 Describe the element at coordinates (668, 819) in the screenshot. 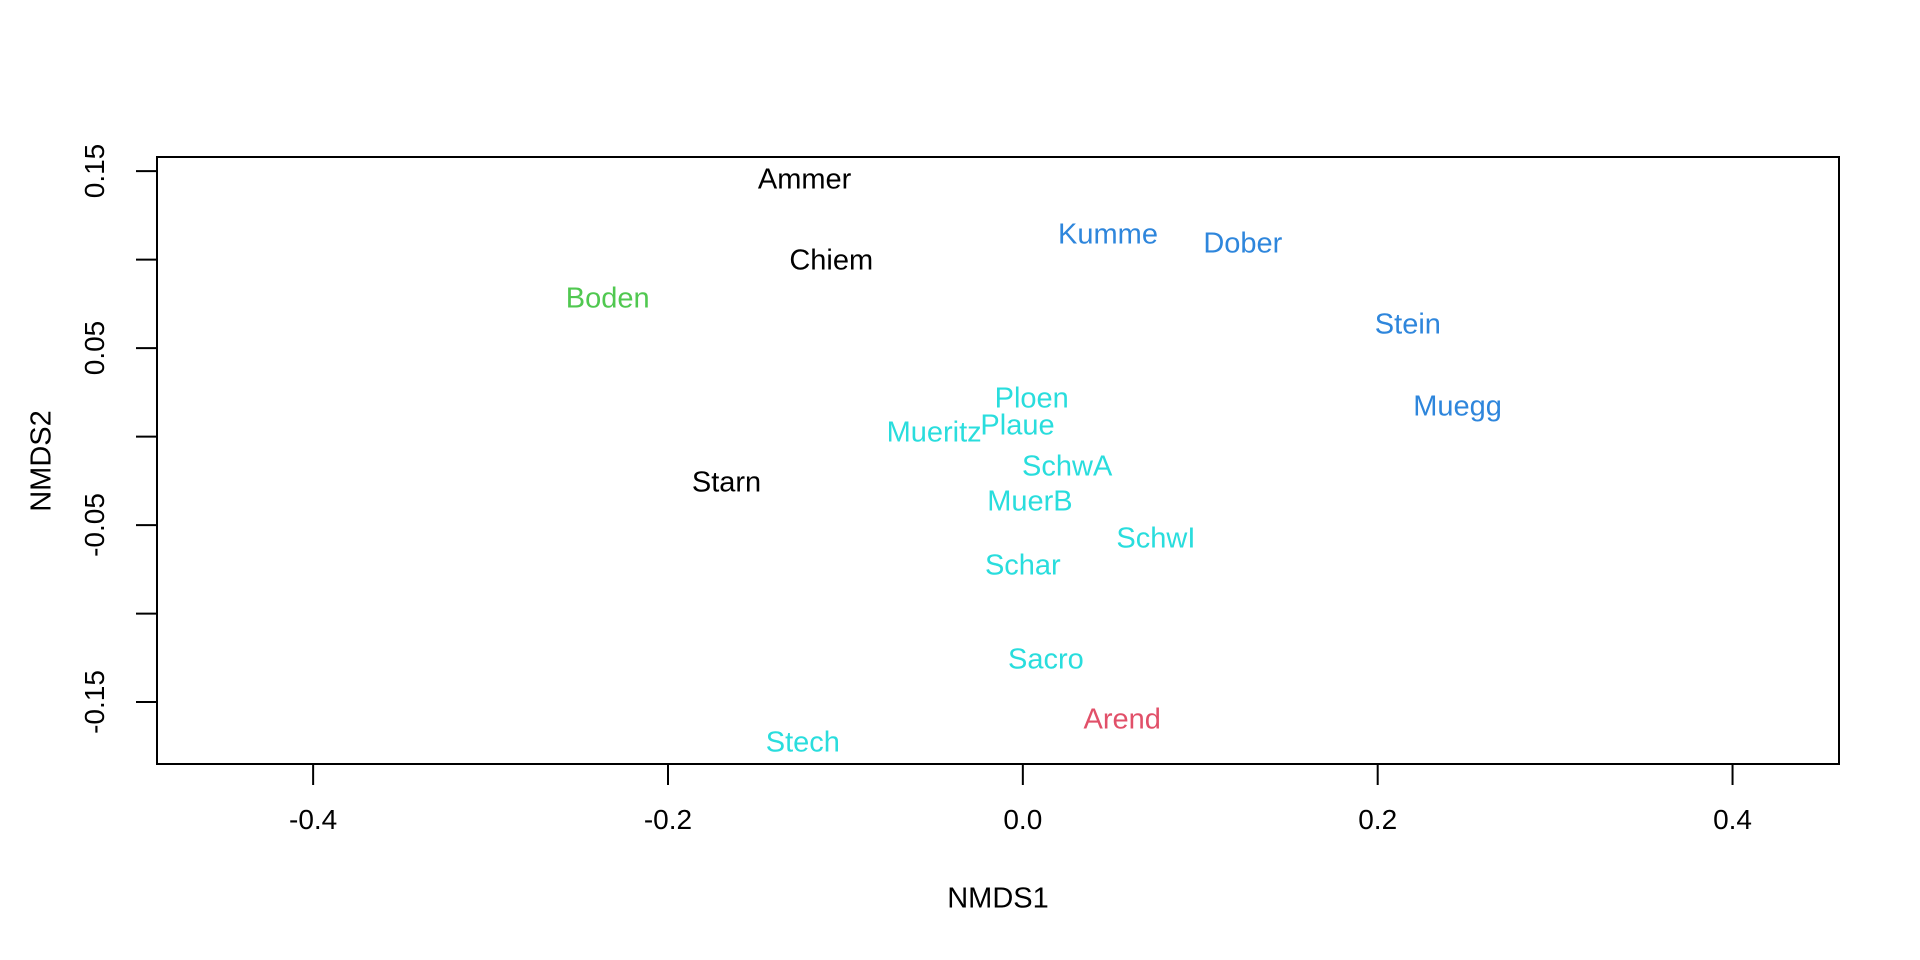

I see `x-tick-label: -0.2` at that location.